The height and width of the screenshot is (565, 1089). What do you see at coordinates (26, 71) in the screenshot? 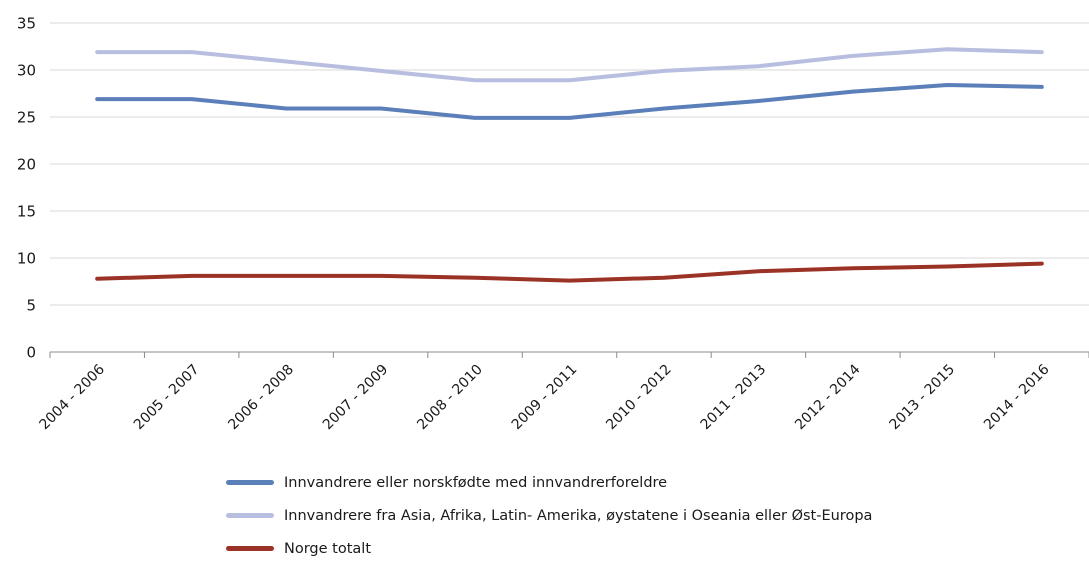
I see `y-tick-label: 30` at bounding box center [26, 71].